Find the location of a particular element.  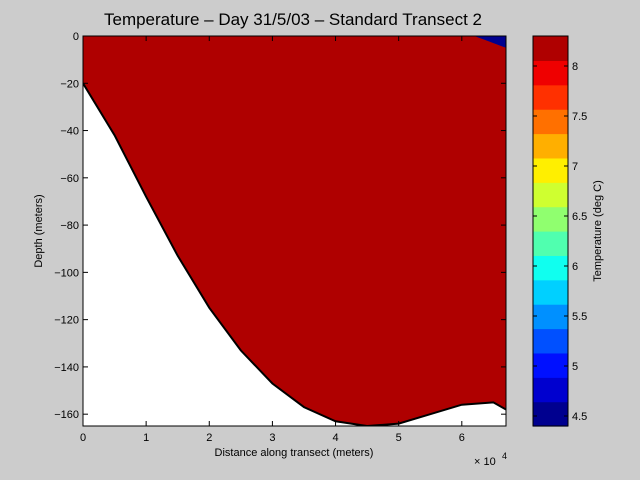

y-tick-label: −160 is located at coordinates (66, 415).